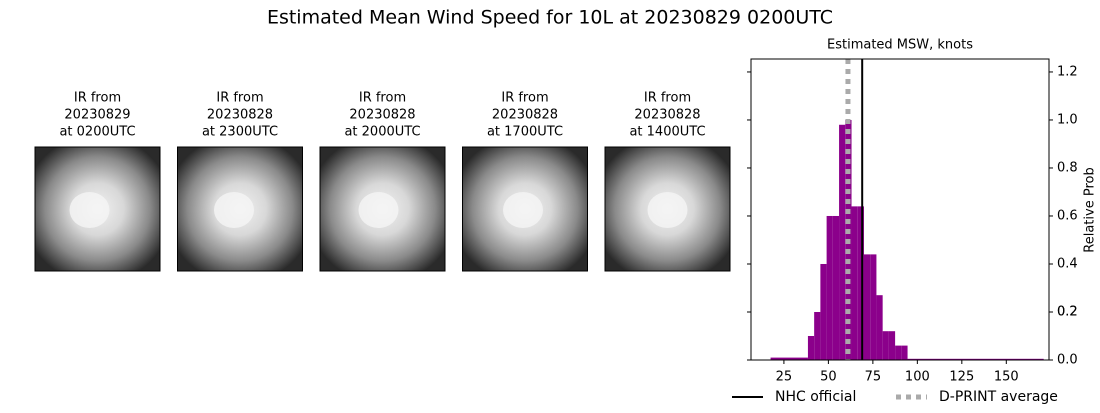 The height and width of the screenshot is (413, 1100). I want to click on image-caption: at 0200UTC, so click(97, 132).